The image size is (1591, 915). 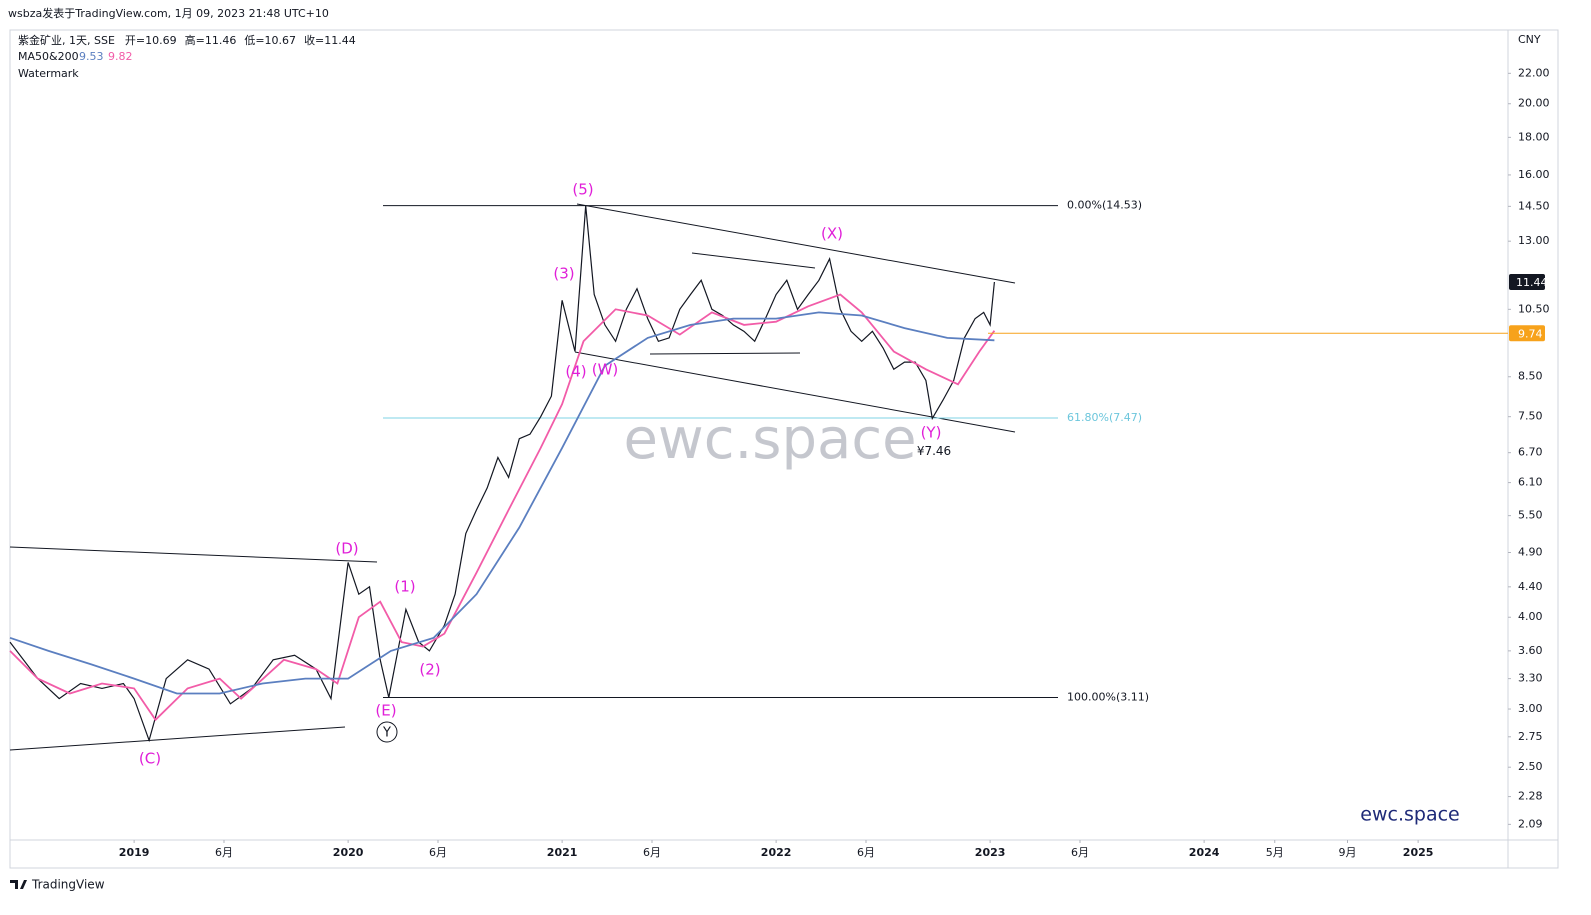 What do you see at coordinates (1529, 39) in the screenshot?
I see `currency: CNY` at bounding box center [1529, 39].